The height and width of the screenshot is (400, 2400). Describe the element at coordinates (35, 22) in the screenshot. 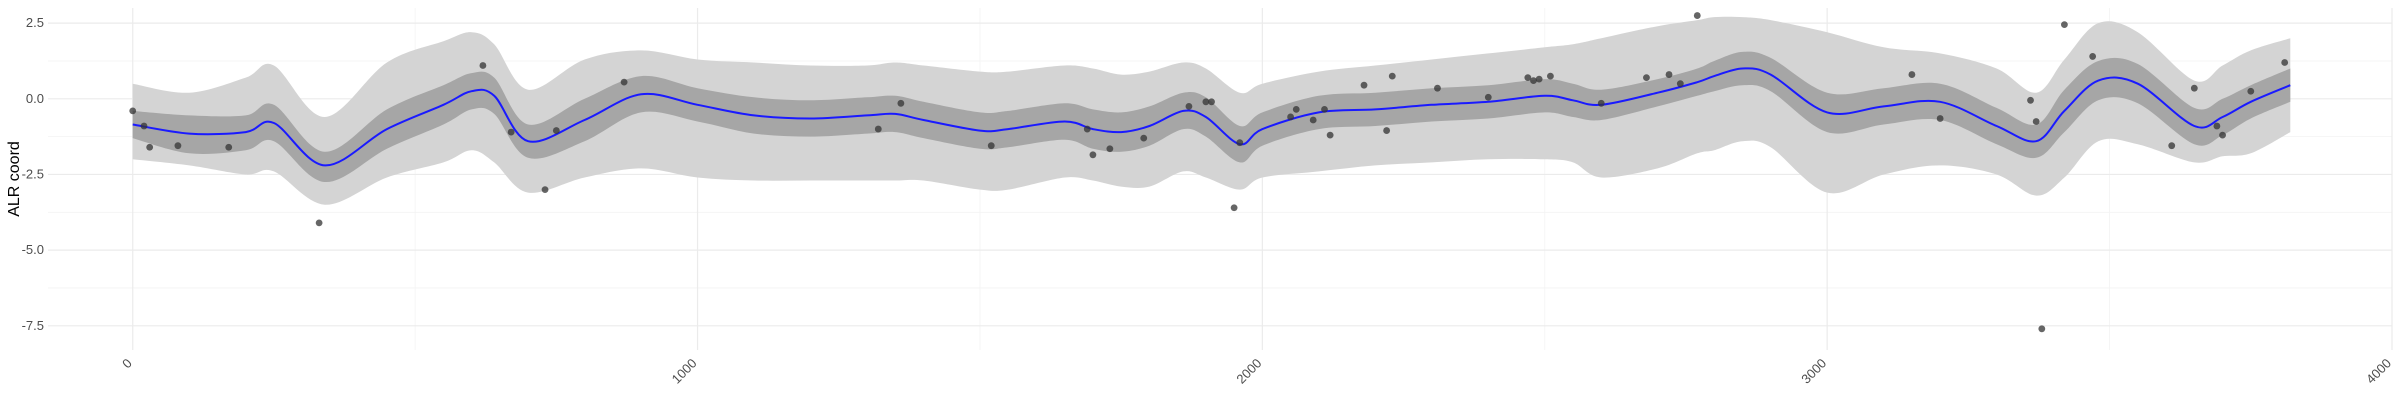

I see `y-tick-label: 2.5` at that location.